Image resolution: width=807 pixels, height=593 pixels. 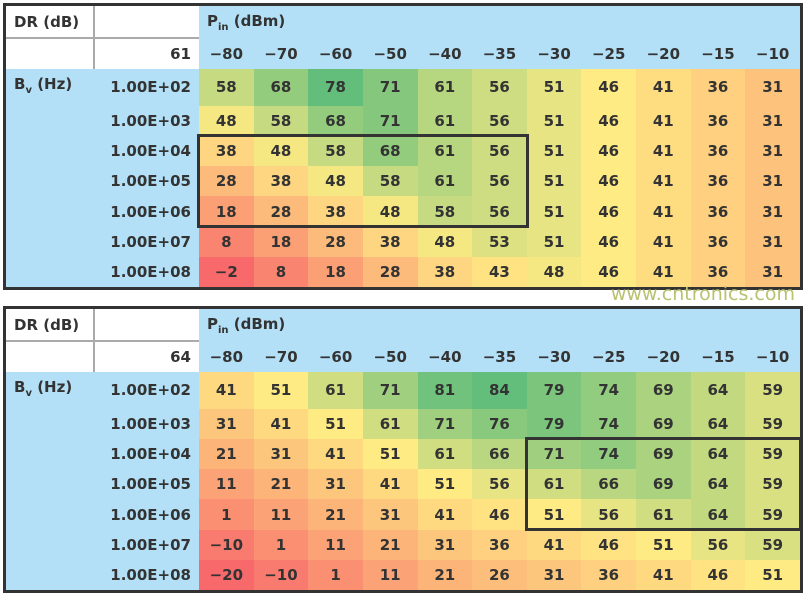 What do you see at coordinates (150, 454) in the screenshot?
I see `row-header: 1.00E+04` at bounding box center [150, 454].